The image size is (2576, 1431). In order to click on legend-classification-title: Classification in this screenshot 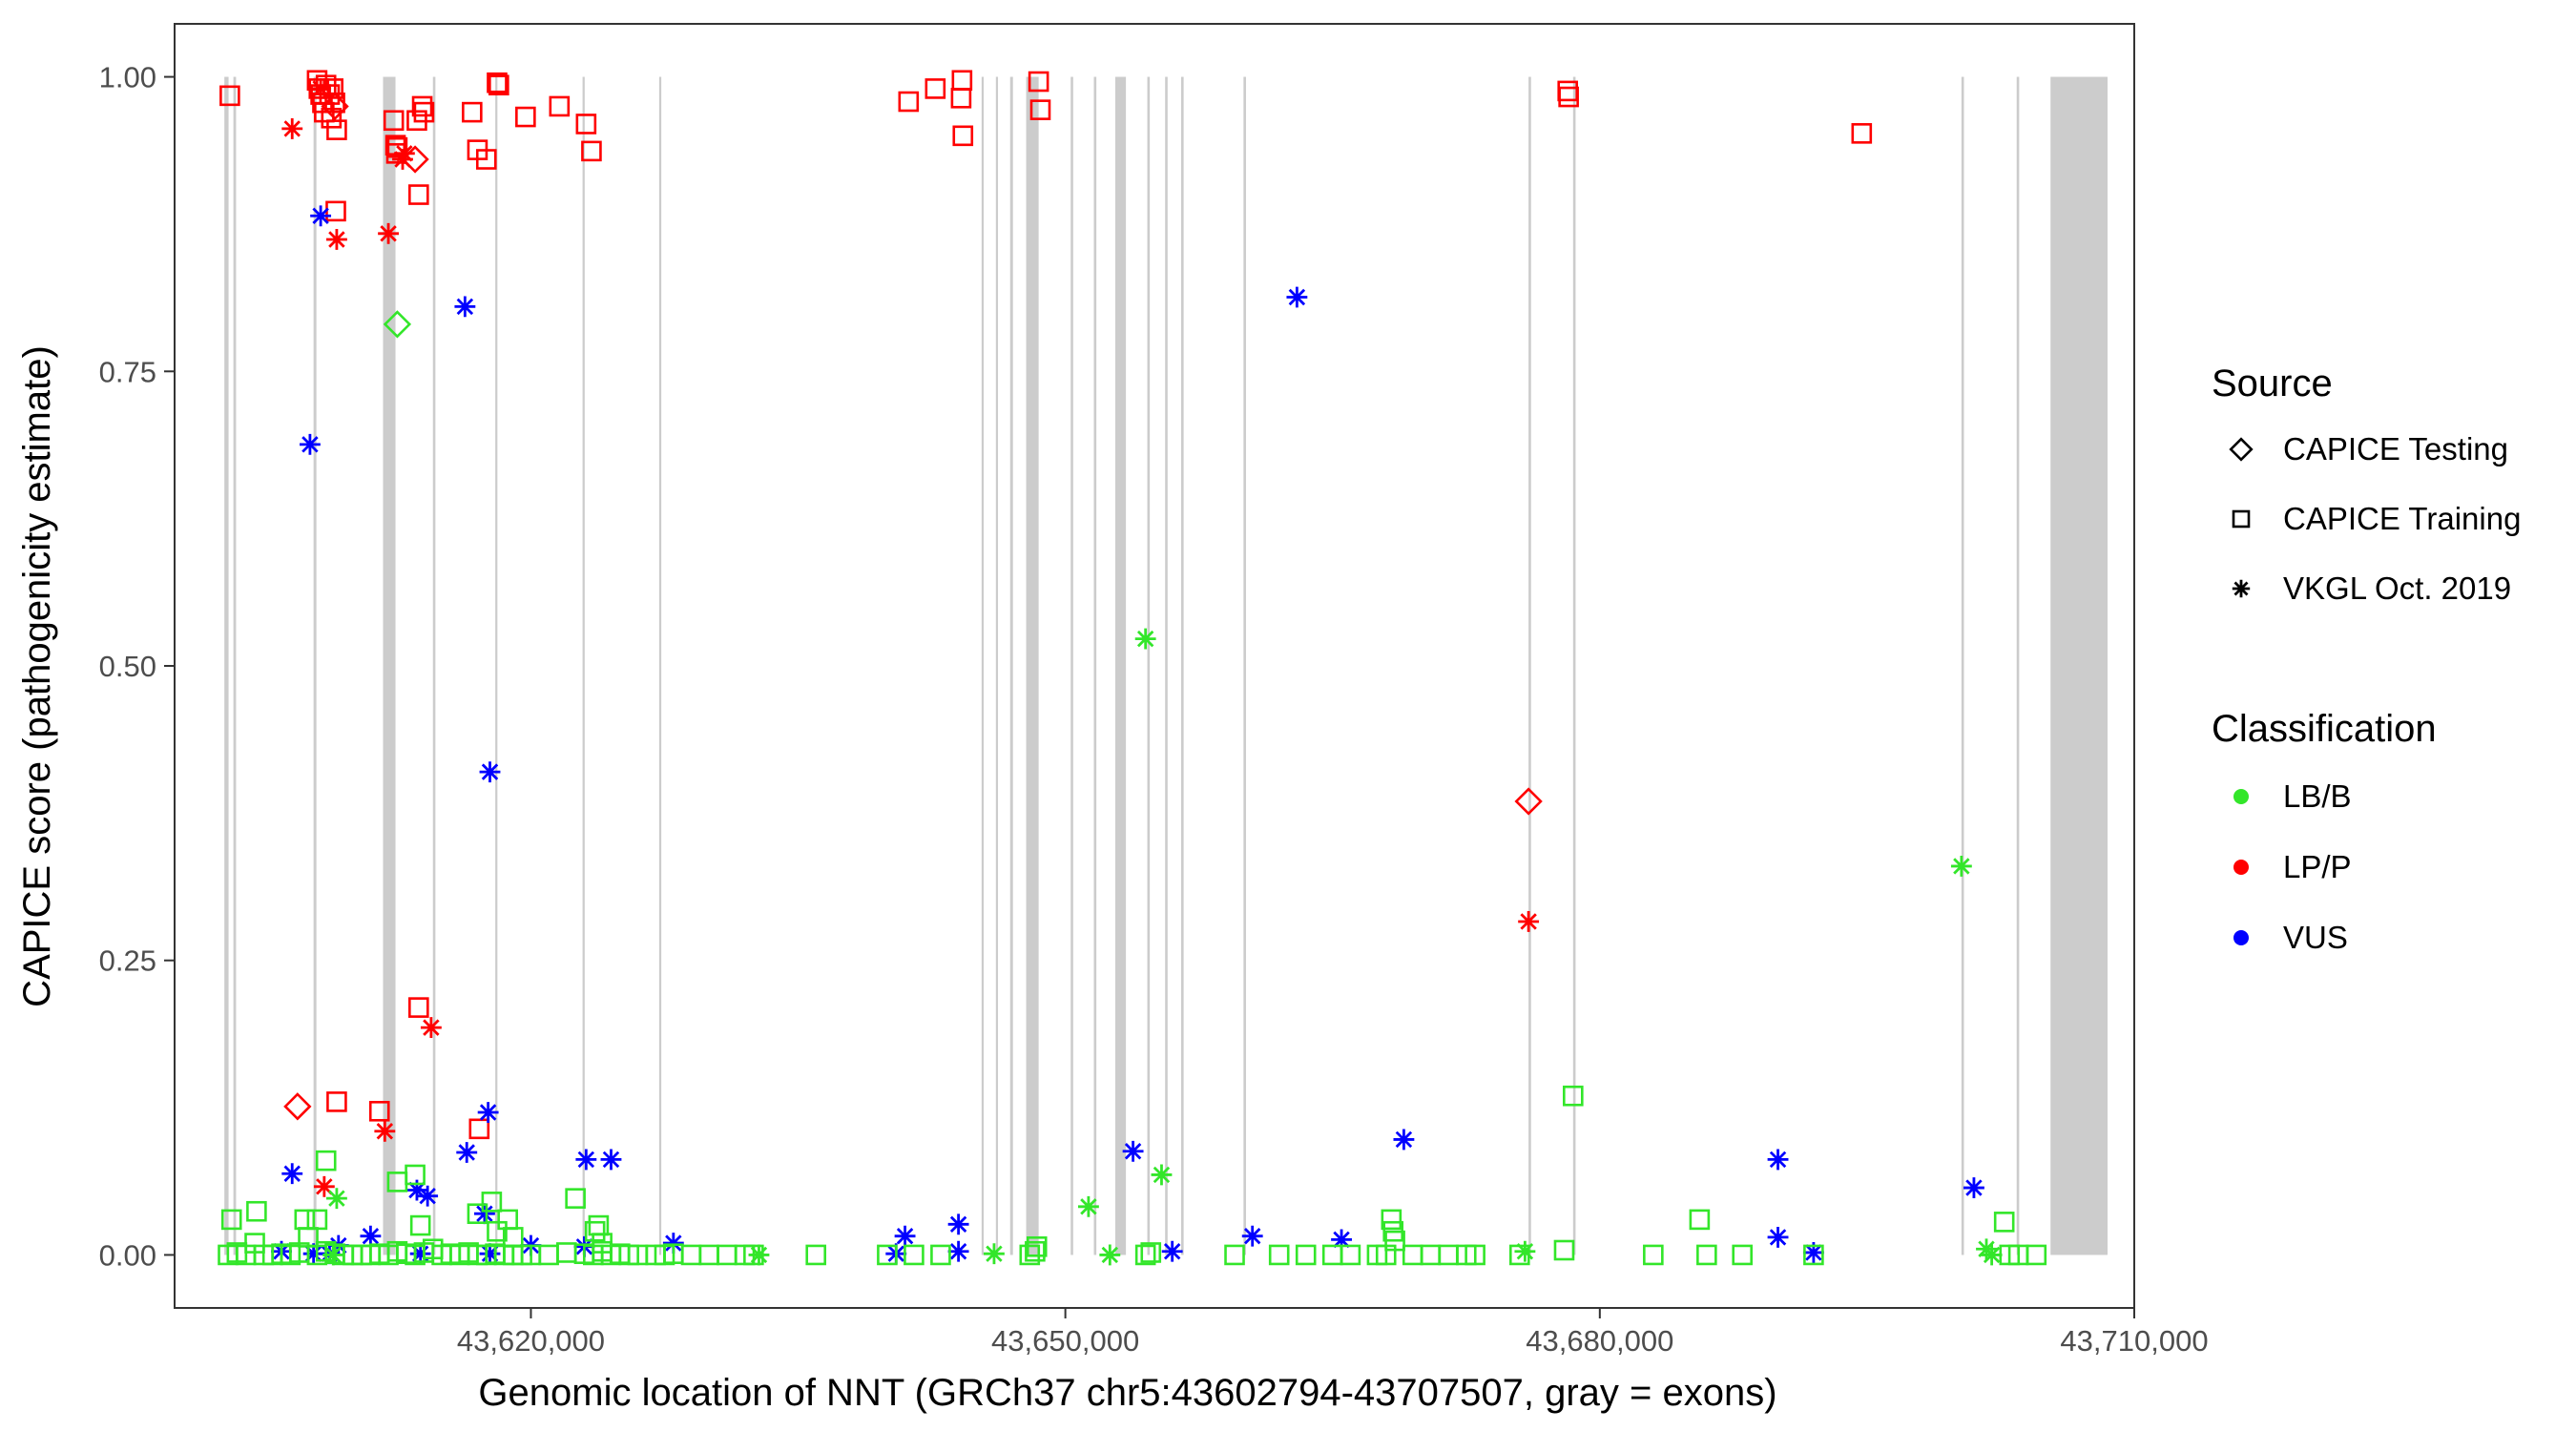, I will do `click(2324, 729)`.